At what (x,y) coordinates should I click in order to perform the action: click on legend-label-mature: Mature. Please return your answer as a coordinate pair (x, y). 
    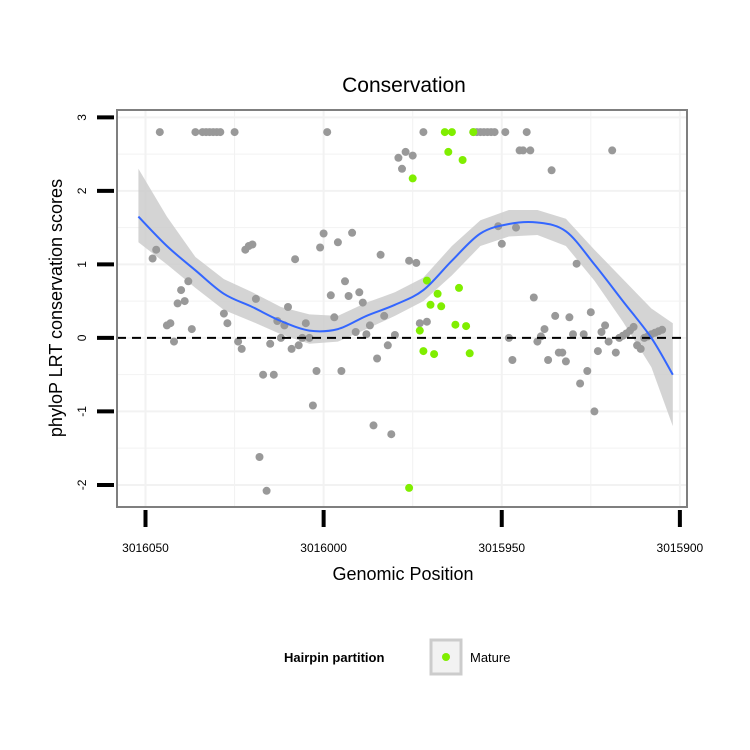
    Looking at the image, I should click on (490, 657).